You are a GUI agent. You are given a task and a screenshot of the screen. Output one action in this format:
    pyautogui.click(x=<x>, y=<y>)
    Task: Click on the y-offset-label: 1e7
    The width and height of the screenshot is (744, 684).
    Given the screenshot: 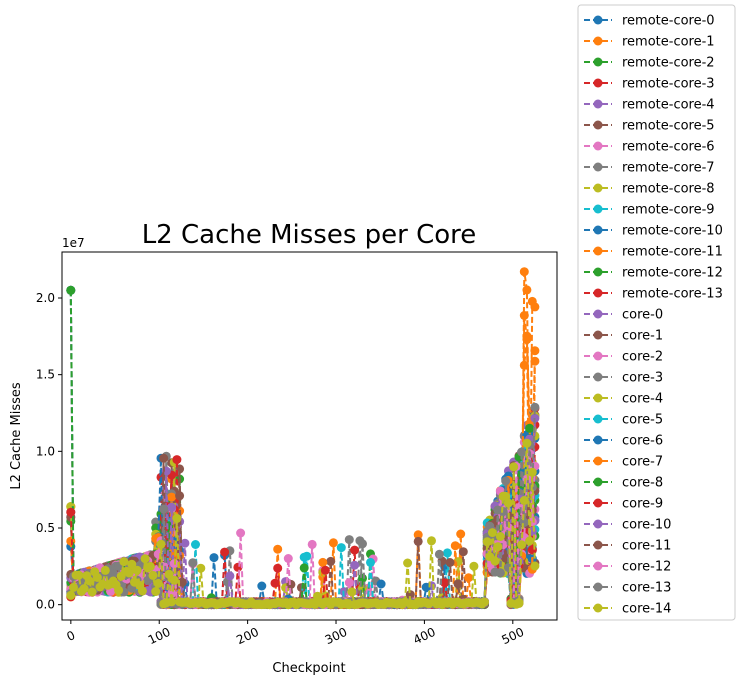 What is the action you would take?
    pyautogui.click(x=73, y=243)
    